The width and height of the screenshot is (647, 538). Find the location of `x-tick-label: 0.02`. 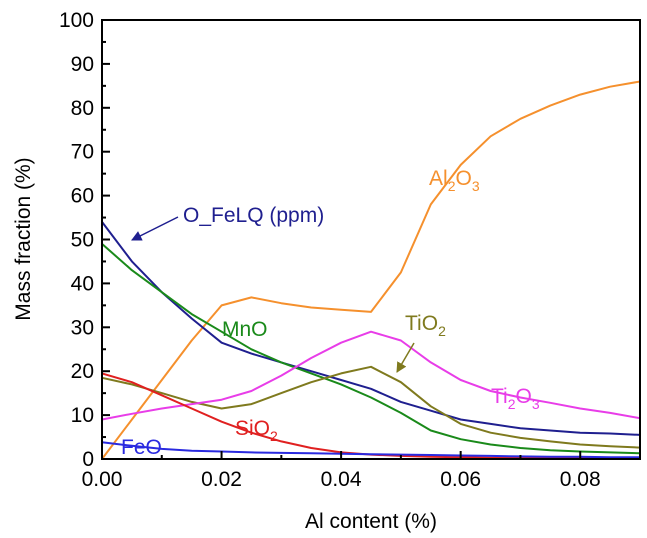

x-tick-label: 0.02 is located at coordinates (221, 479).